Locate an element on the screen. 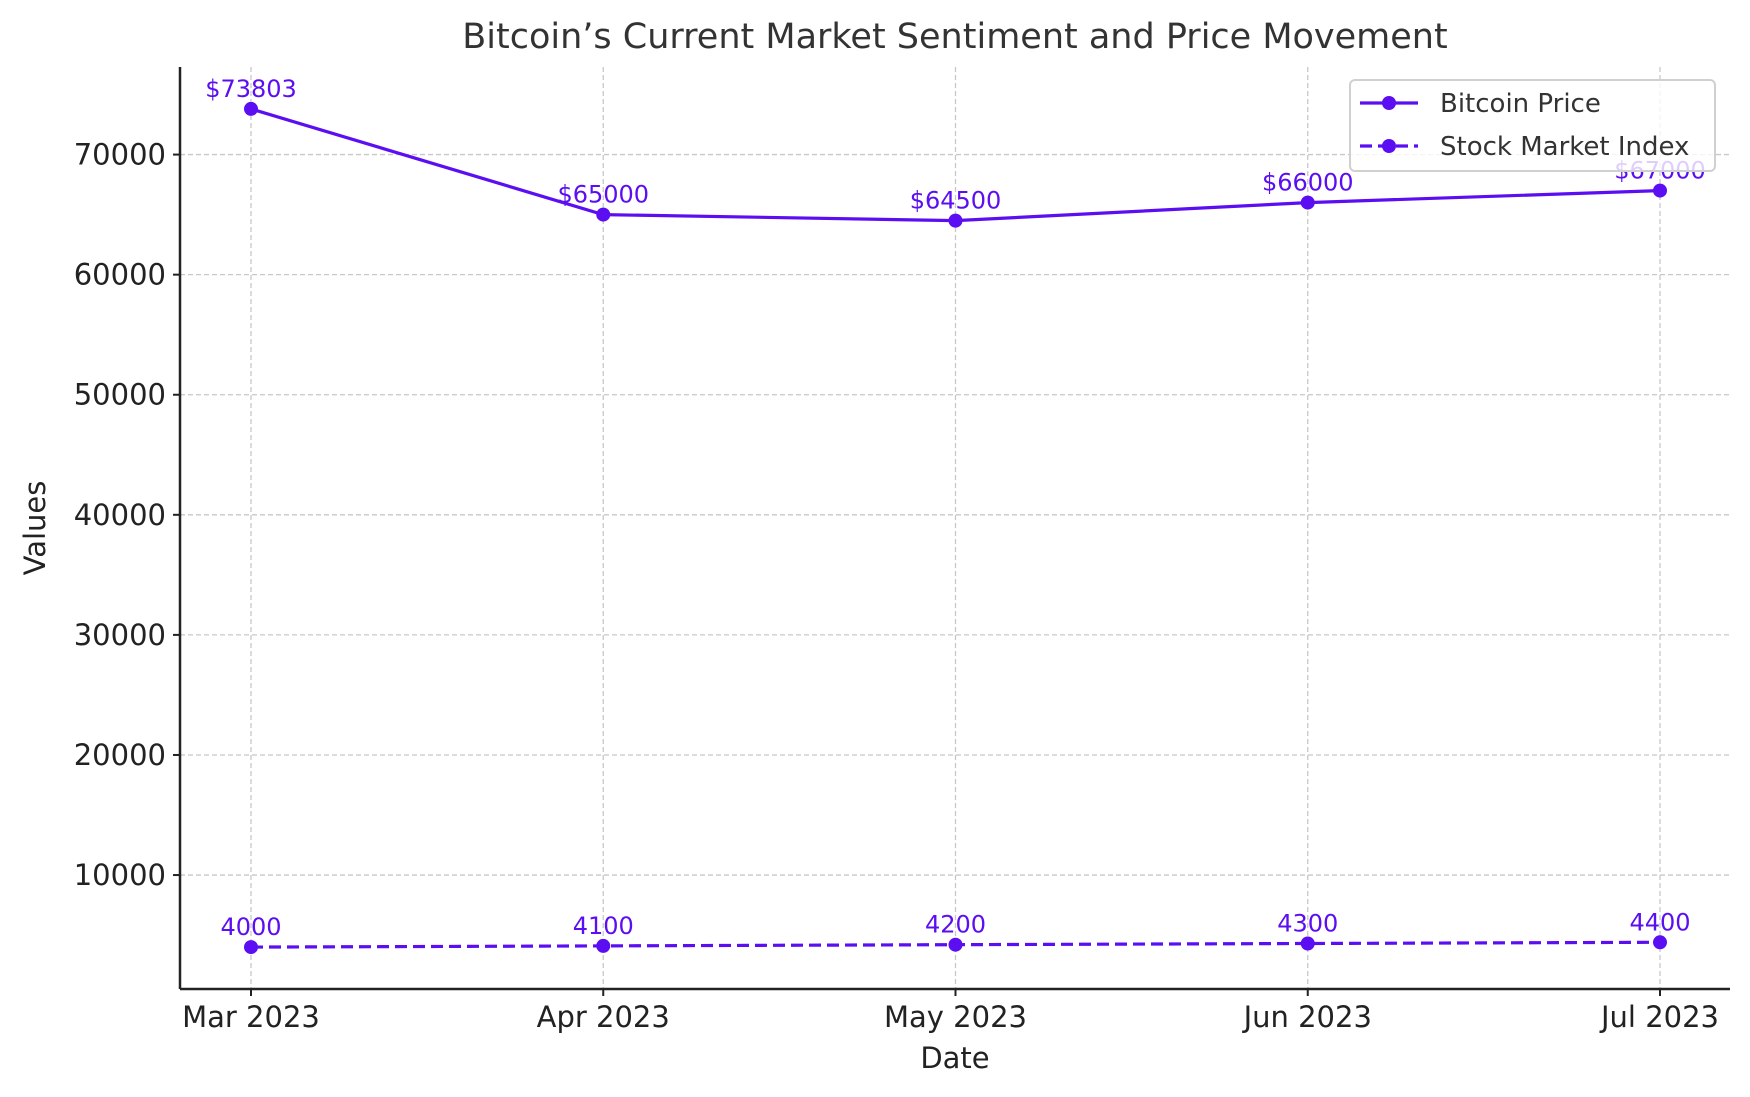 This screenshot has height=1097, width=1750. y-tick-label: 40000 is located at coordinates (120, 515).